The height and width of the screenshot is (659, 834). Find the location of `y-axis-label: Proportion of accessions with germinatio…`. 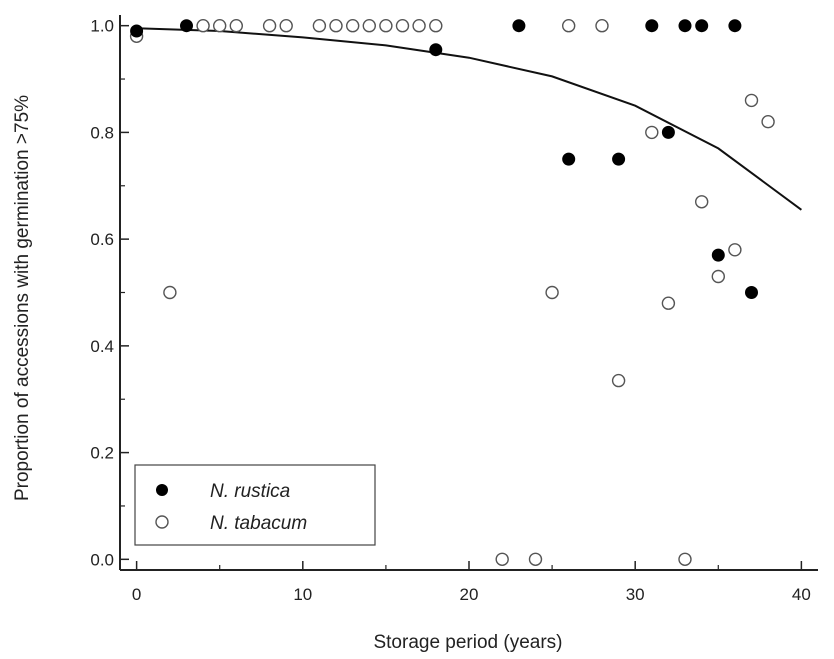

y-axis-label: Proportion of accessions with germinatio… is located at coordinates (22, 298).